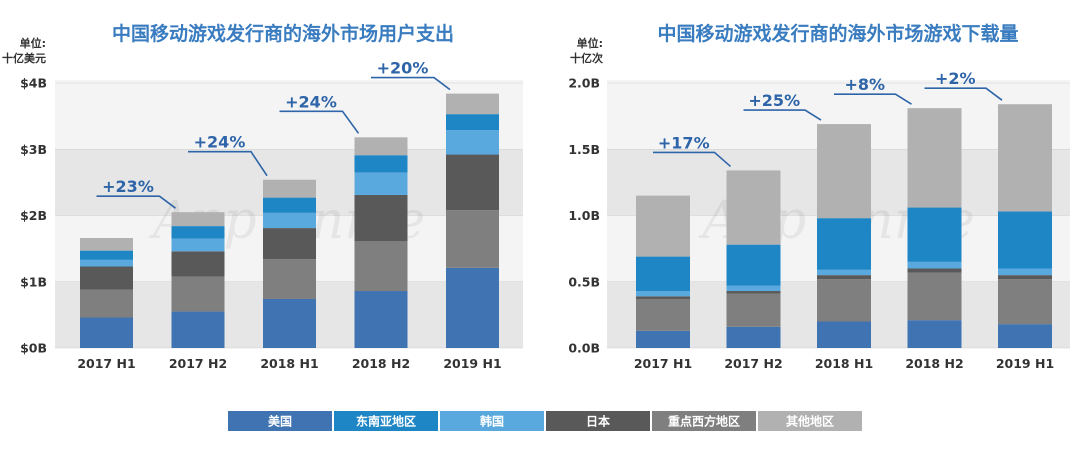 The height and width of the screenshot is (449, 1080). Describe the element at coordinates (955, 78) in the screenshot. I see `growth-label: +2%` at that location.